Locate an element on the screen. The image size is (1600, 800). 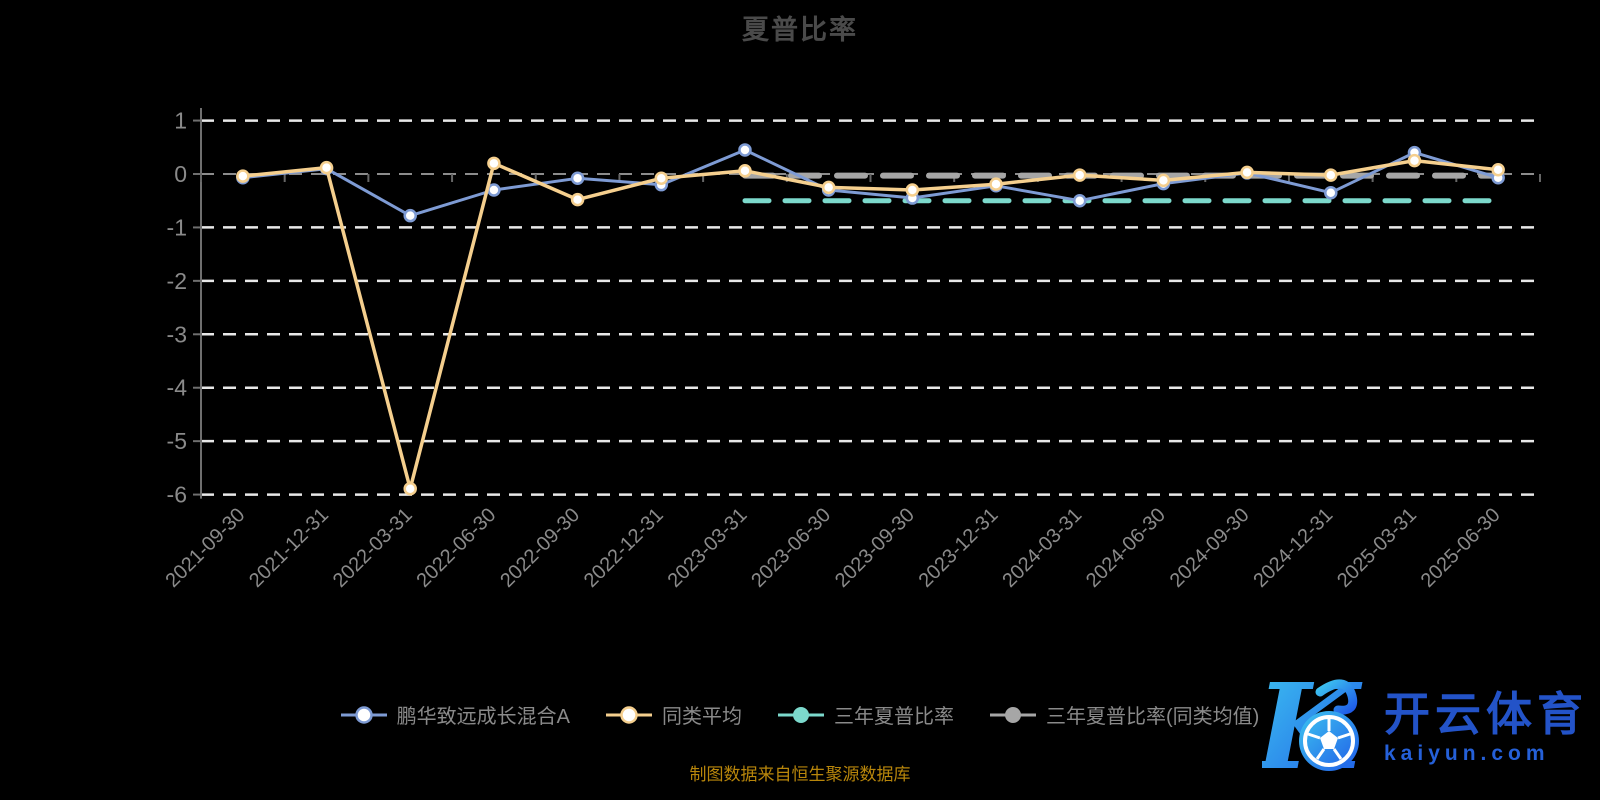
kaiyun-logo-icon: K is located at coordinates (1312, 728).